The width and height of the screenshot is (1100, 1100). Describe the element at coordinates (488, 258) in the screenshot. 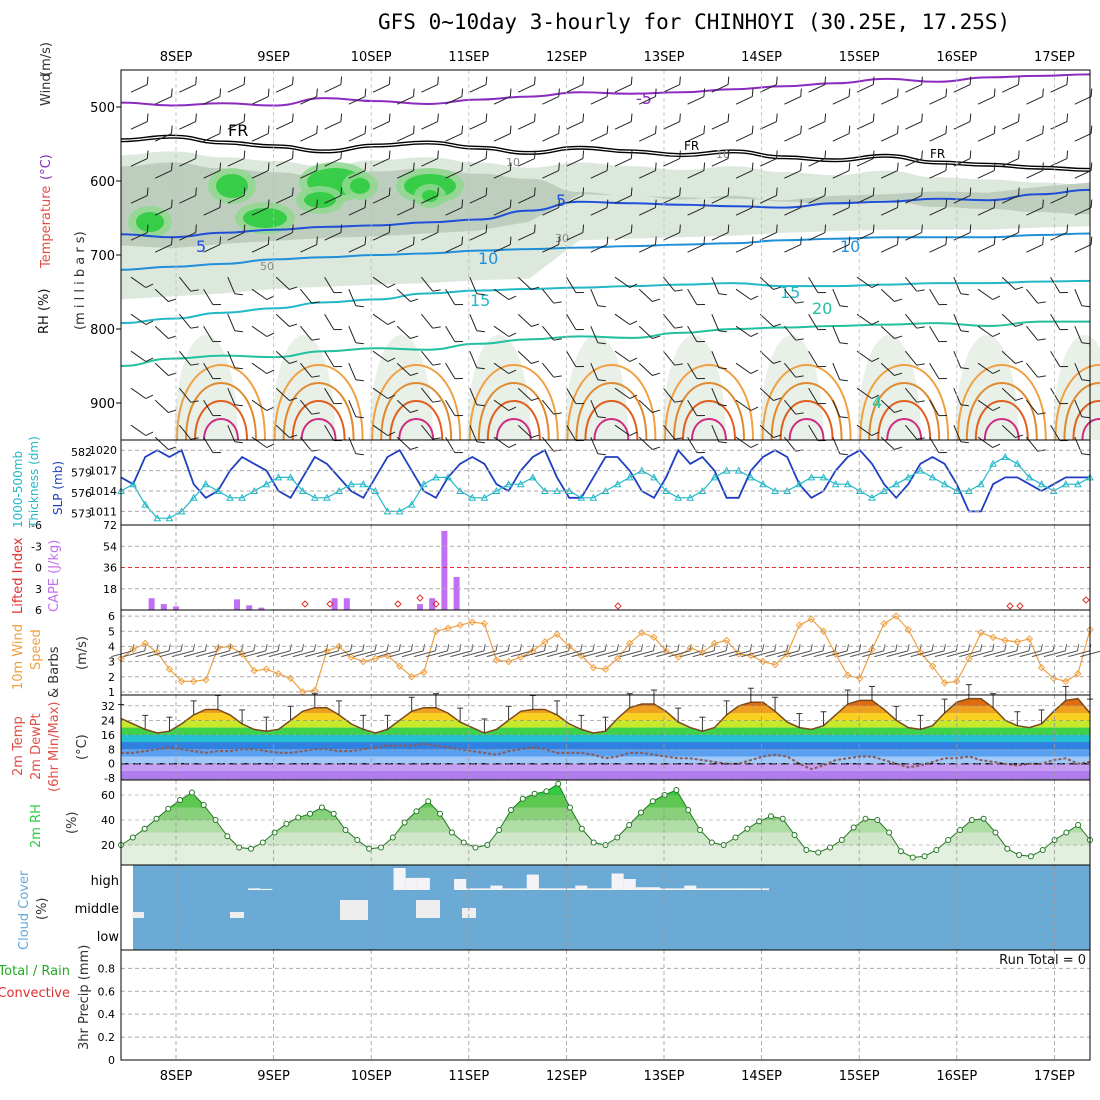

I see `contour-label: 10` at that location.